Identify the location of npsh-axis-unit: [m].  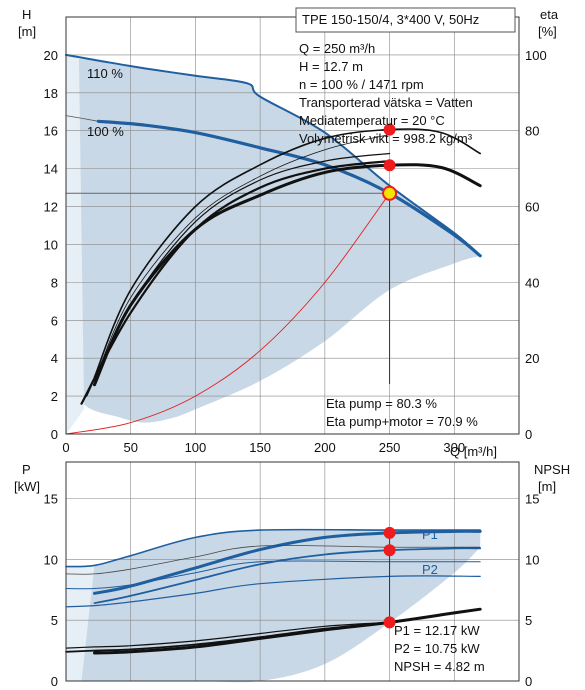
(547, 486).